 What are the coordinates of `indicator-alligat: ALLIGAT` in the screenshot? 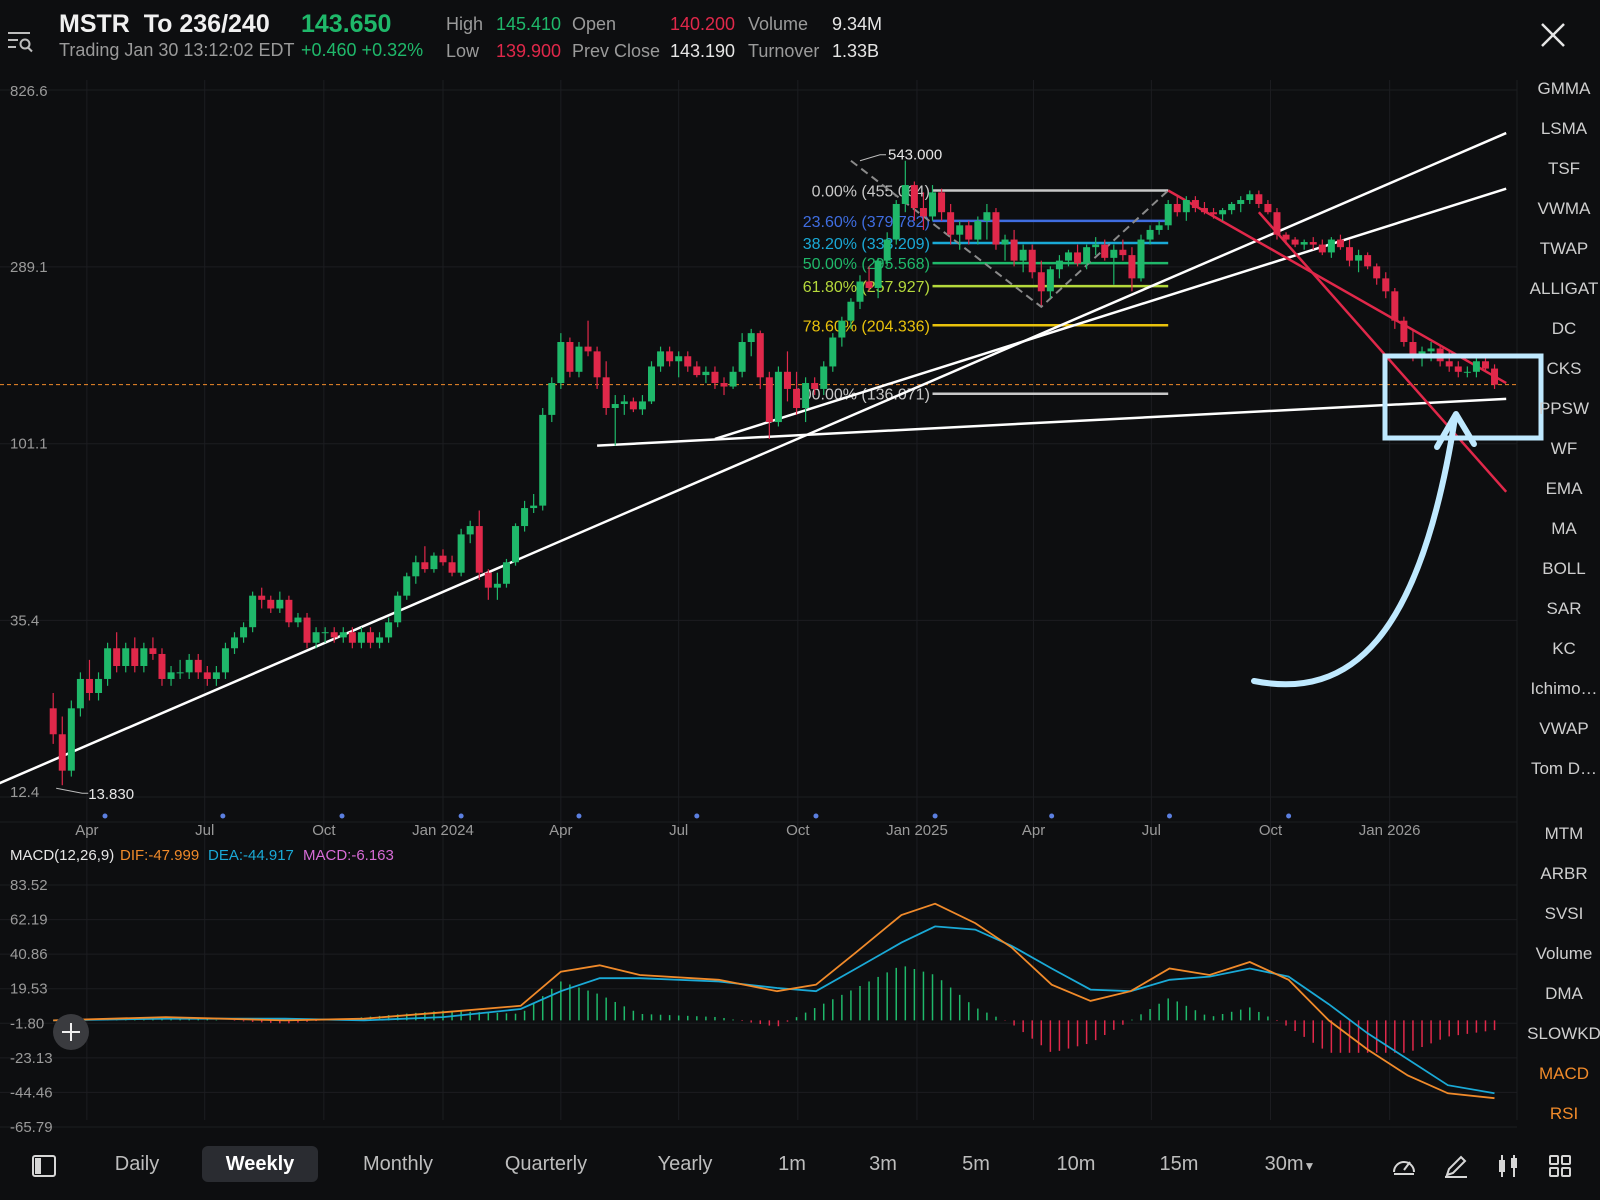 It's located at (1564, 288).